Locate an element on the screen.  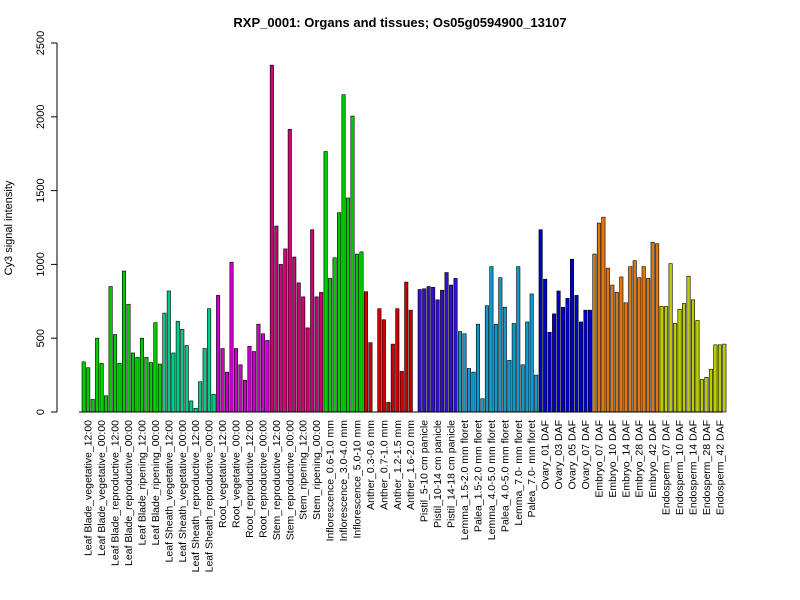
x-tick-label: Endosperm_07 DAF is located at coordinates (667, 467).